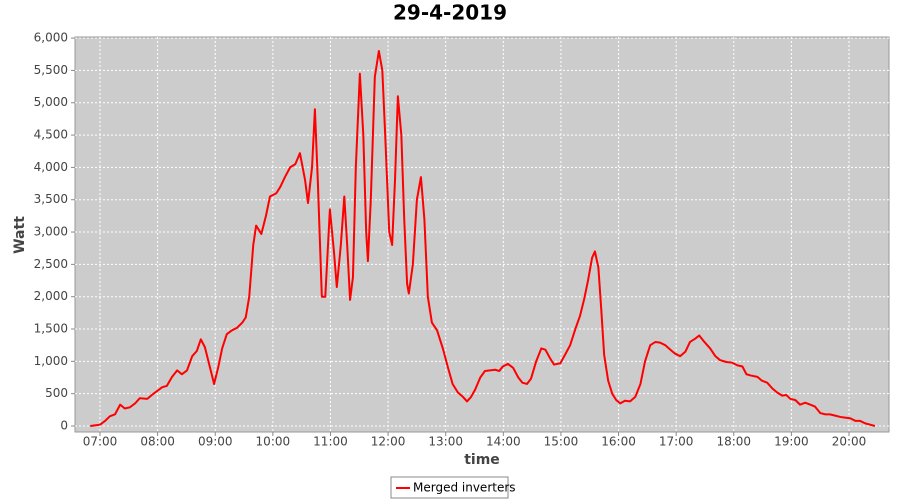  I want to click on x-tick-label: 13:00, so click(445, 442).